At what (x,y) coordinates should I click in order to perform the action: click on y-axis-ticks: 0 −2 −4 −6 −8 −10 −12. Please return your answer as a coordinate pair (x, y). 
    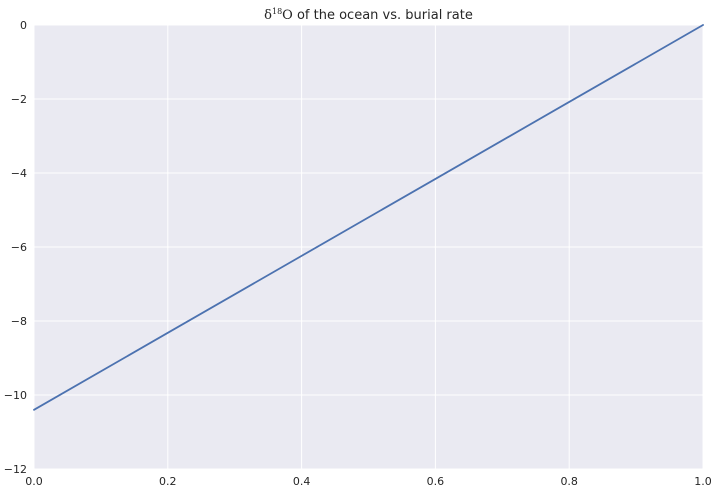
    Looking at the image, I should click on (15, 247).